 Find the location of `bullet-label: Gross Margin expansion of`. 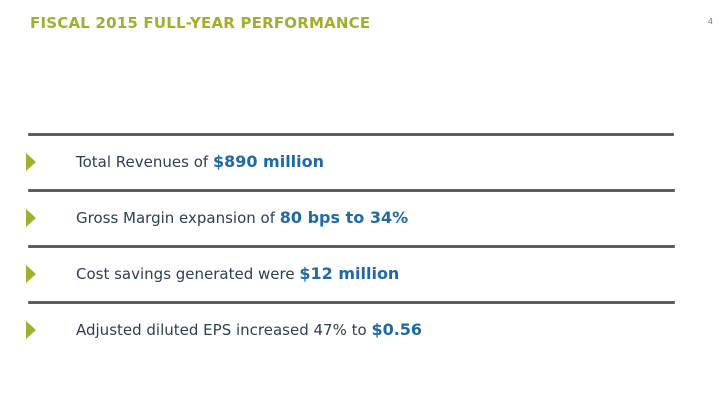

bullet-label: Gross Margin expansion of is located at coordinates (178, 218).